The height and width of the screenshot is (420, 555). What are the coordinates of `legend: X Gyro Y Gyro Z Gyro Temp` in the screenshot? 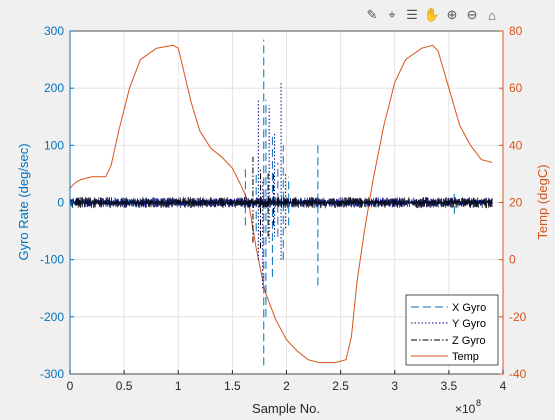 It's located at (452, 330).